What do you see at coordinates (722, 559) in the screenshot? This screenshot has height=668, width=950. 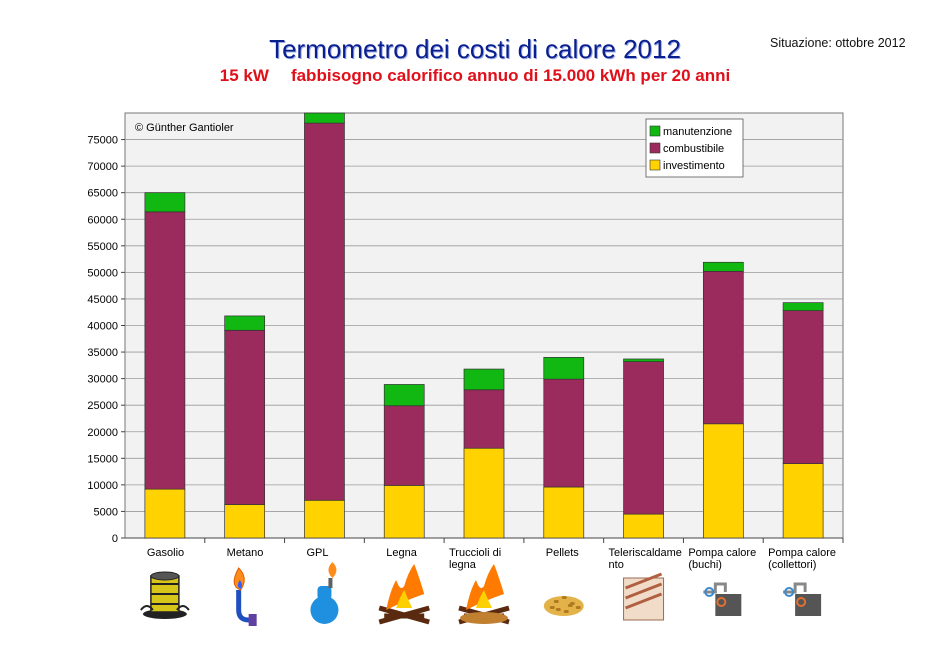 I see `x-tick-label: Pompa calore (buchi)` at bounding box center [722, 559].